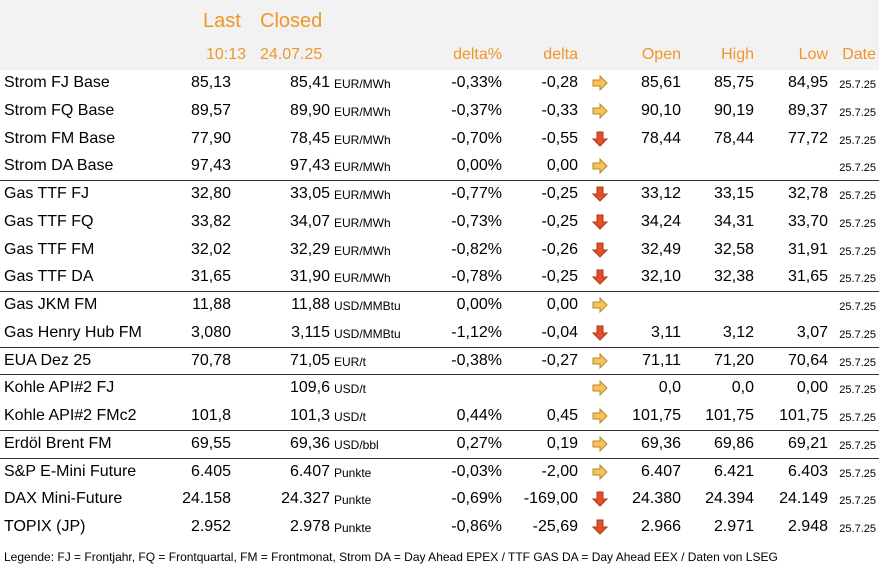  I want to click on open-value: 2.966, so click(660, 526).